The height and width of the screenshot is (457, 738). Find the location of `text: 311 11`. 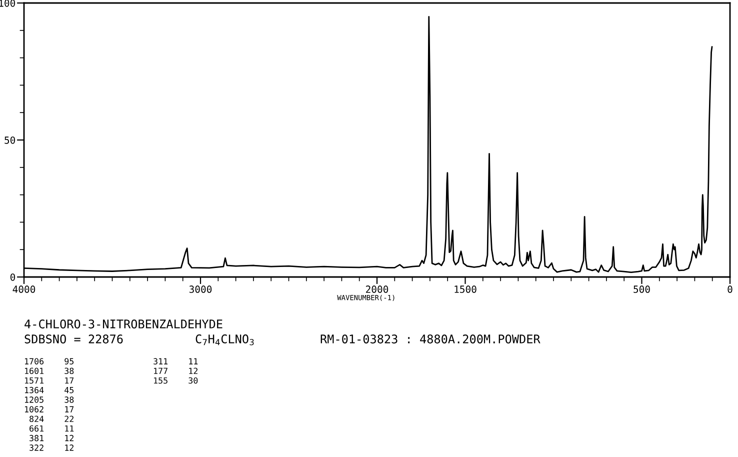

text: 311 11 is located at coordinates (176, 361).